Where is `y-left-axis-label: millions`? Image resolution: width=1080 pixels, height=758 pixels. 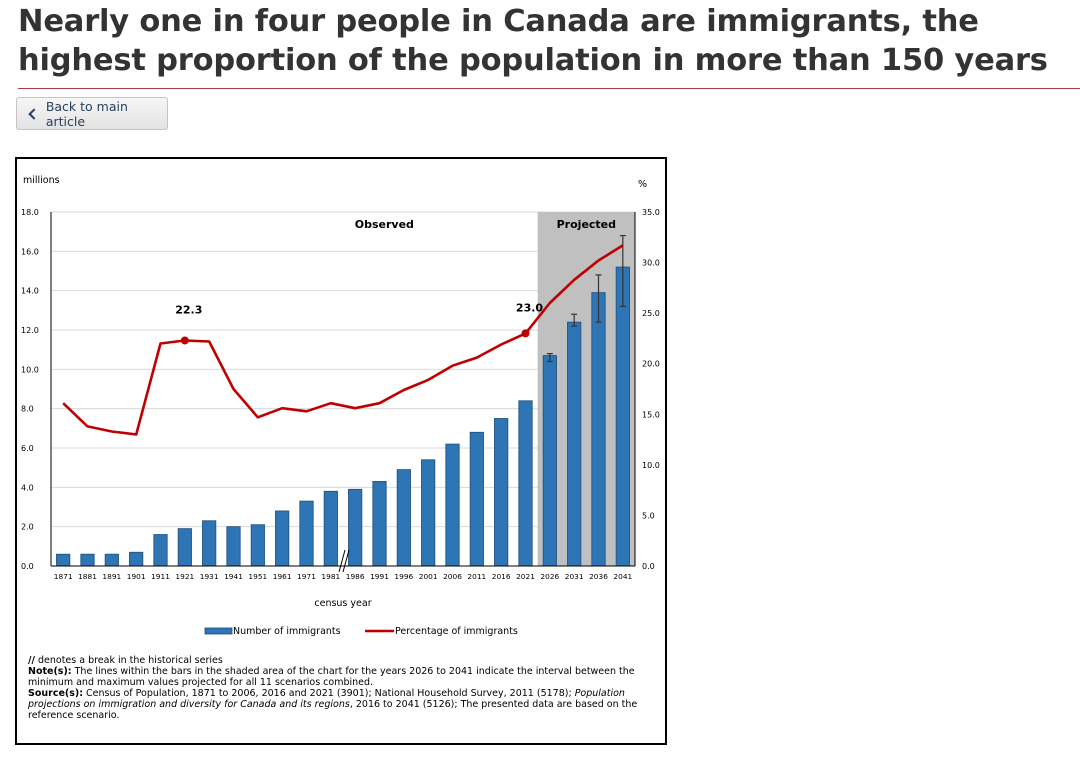 y-left-axis-label: millions is located at coordinates (41, 180).